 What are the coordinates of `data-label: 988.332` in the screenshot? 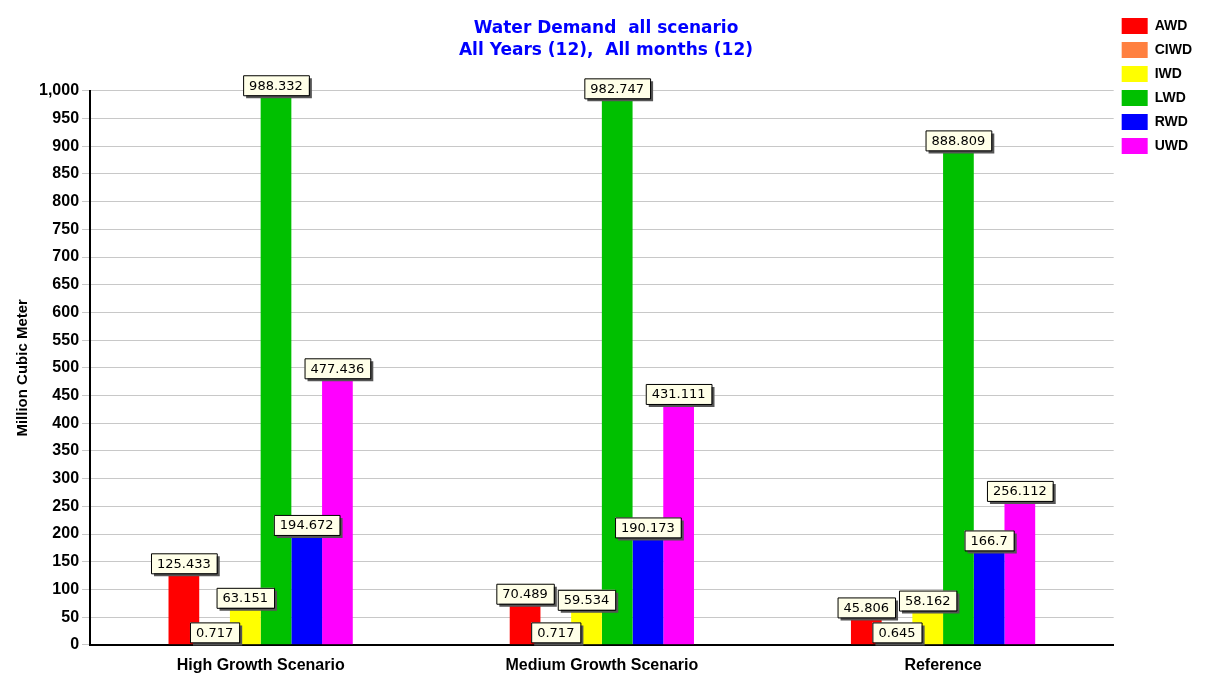 It's located at (276, 85).